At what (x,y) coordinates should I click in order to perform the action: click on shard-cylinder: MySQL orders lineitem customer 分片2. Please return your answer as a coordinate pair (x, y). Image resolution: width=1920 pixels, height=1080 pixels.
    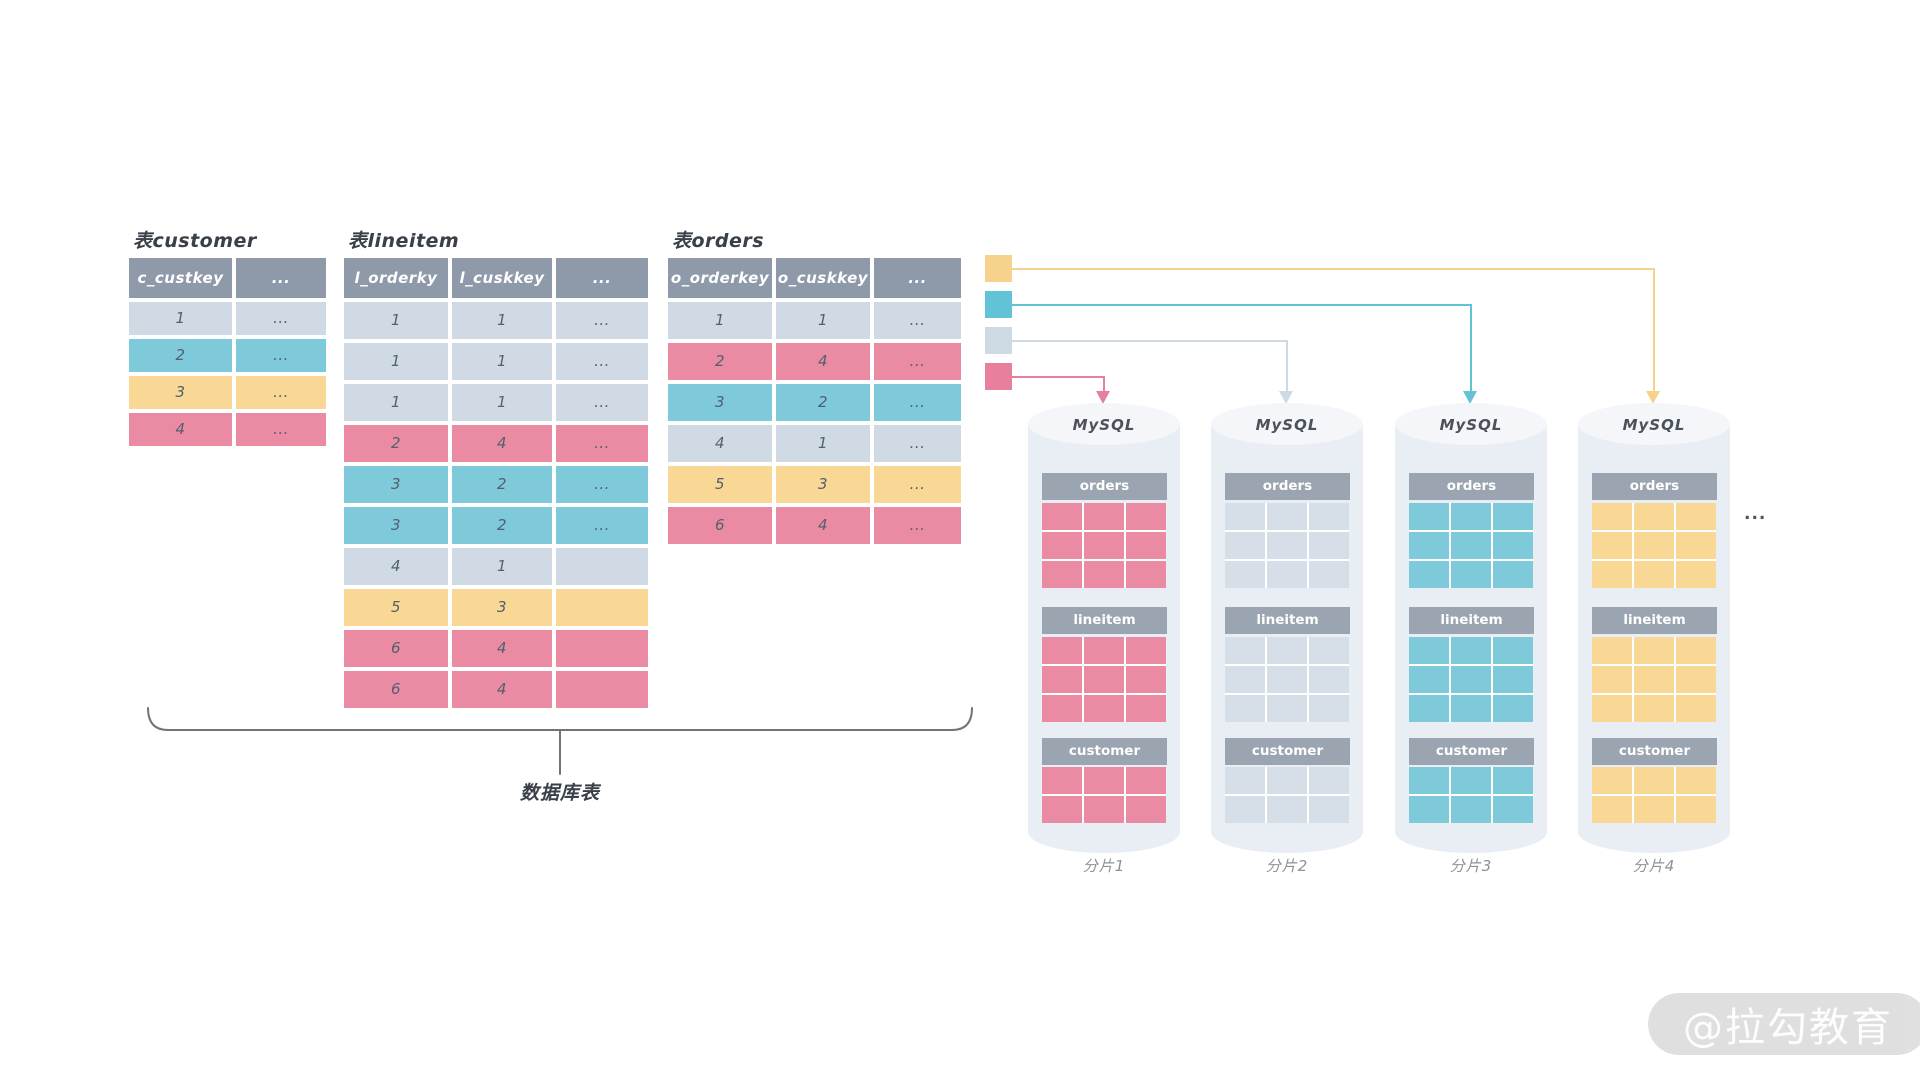
    Looking at the image, I should click on (1287, 643).